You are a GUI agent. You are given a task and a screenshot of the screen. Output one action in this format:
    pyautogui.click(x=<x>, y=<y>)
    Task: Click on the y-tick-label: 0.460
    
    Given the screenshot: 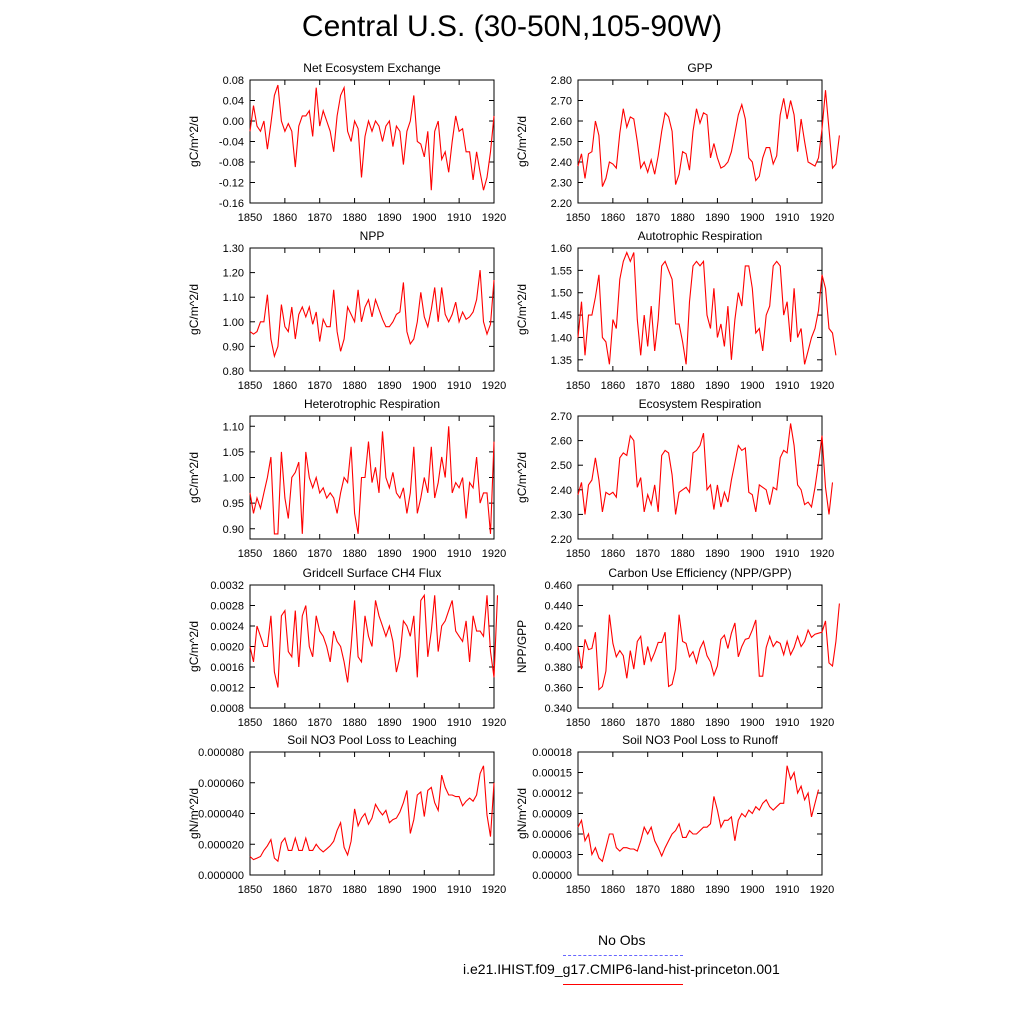 What is the action you would take?
    pyautogui.click(x=558, y=586)
    